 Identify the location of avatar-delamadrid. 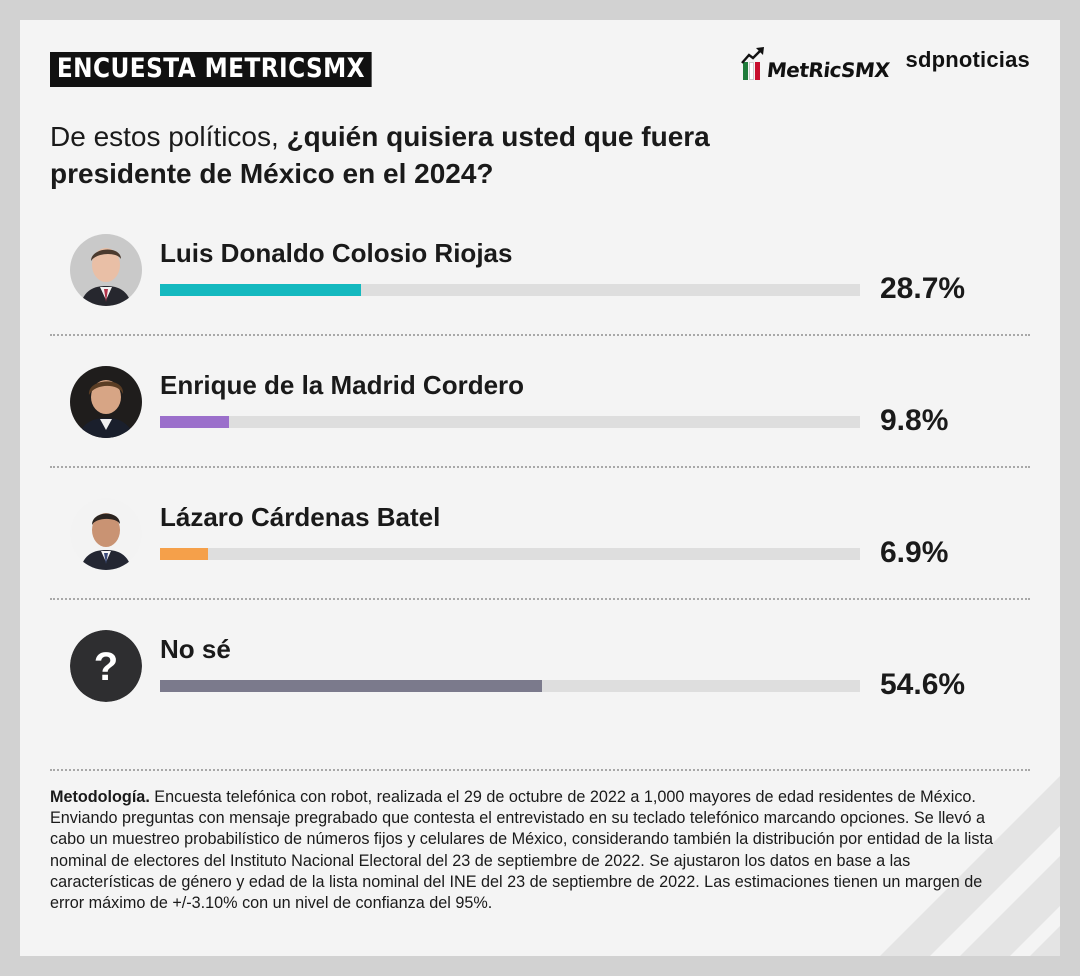
(106, 402).